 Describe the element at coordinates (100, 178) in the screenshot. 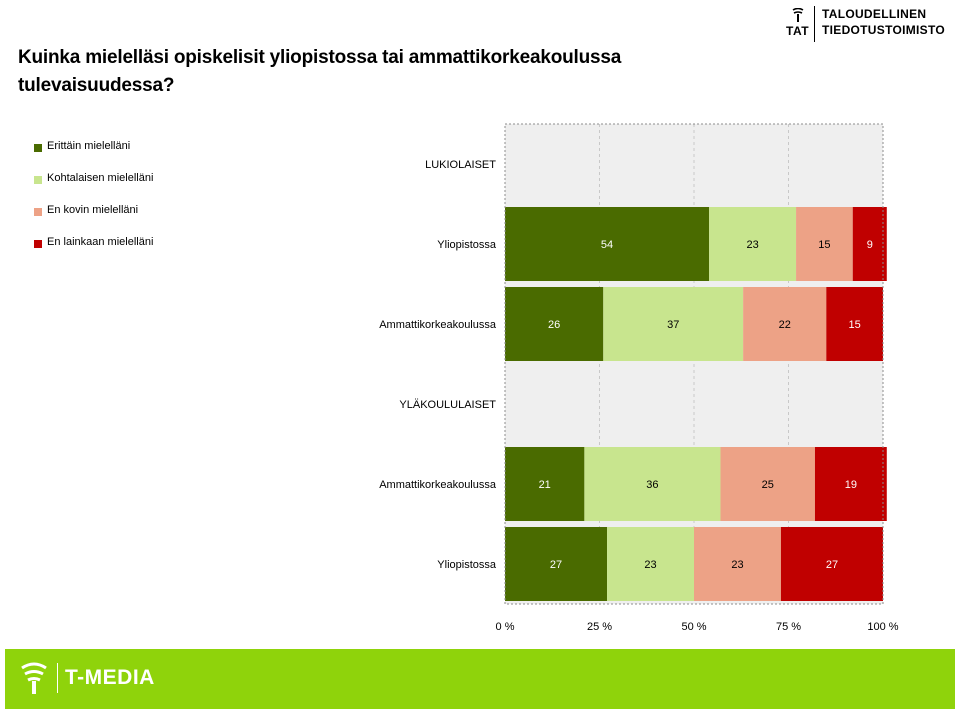

I see `legend-label: Kohtalaisen mielelläni` at that location.